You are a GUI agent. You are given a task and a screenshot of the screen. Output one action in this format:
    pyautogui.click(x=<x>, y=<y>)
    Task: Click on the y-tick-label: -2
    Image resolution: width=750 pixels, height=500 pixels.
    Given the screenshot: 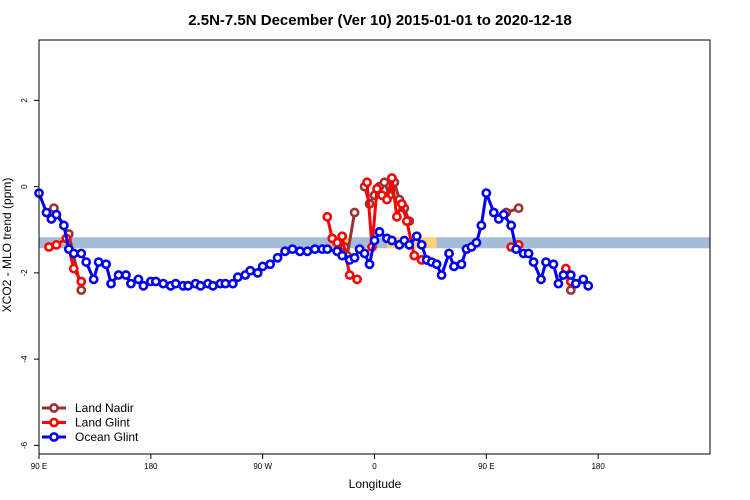 What is the action you would take?
    pyautogui.click(x=24, y=273)
    